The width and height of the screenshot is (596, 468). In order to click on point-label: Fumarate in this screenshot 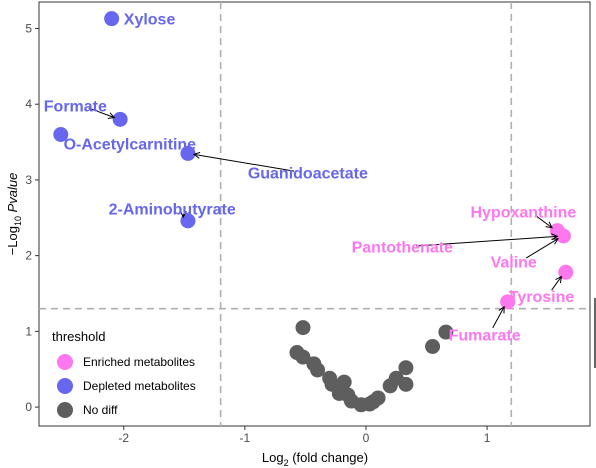, I will do `click(485, 335)`.